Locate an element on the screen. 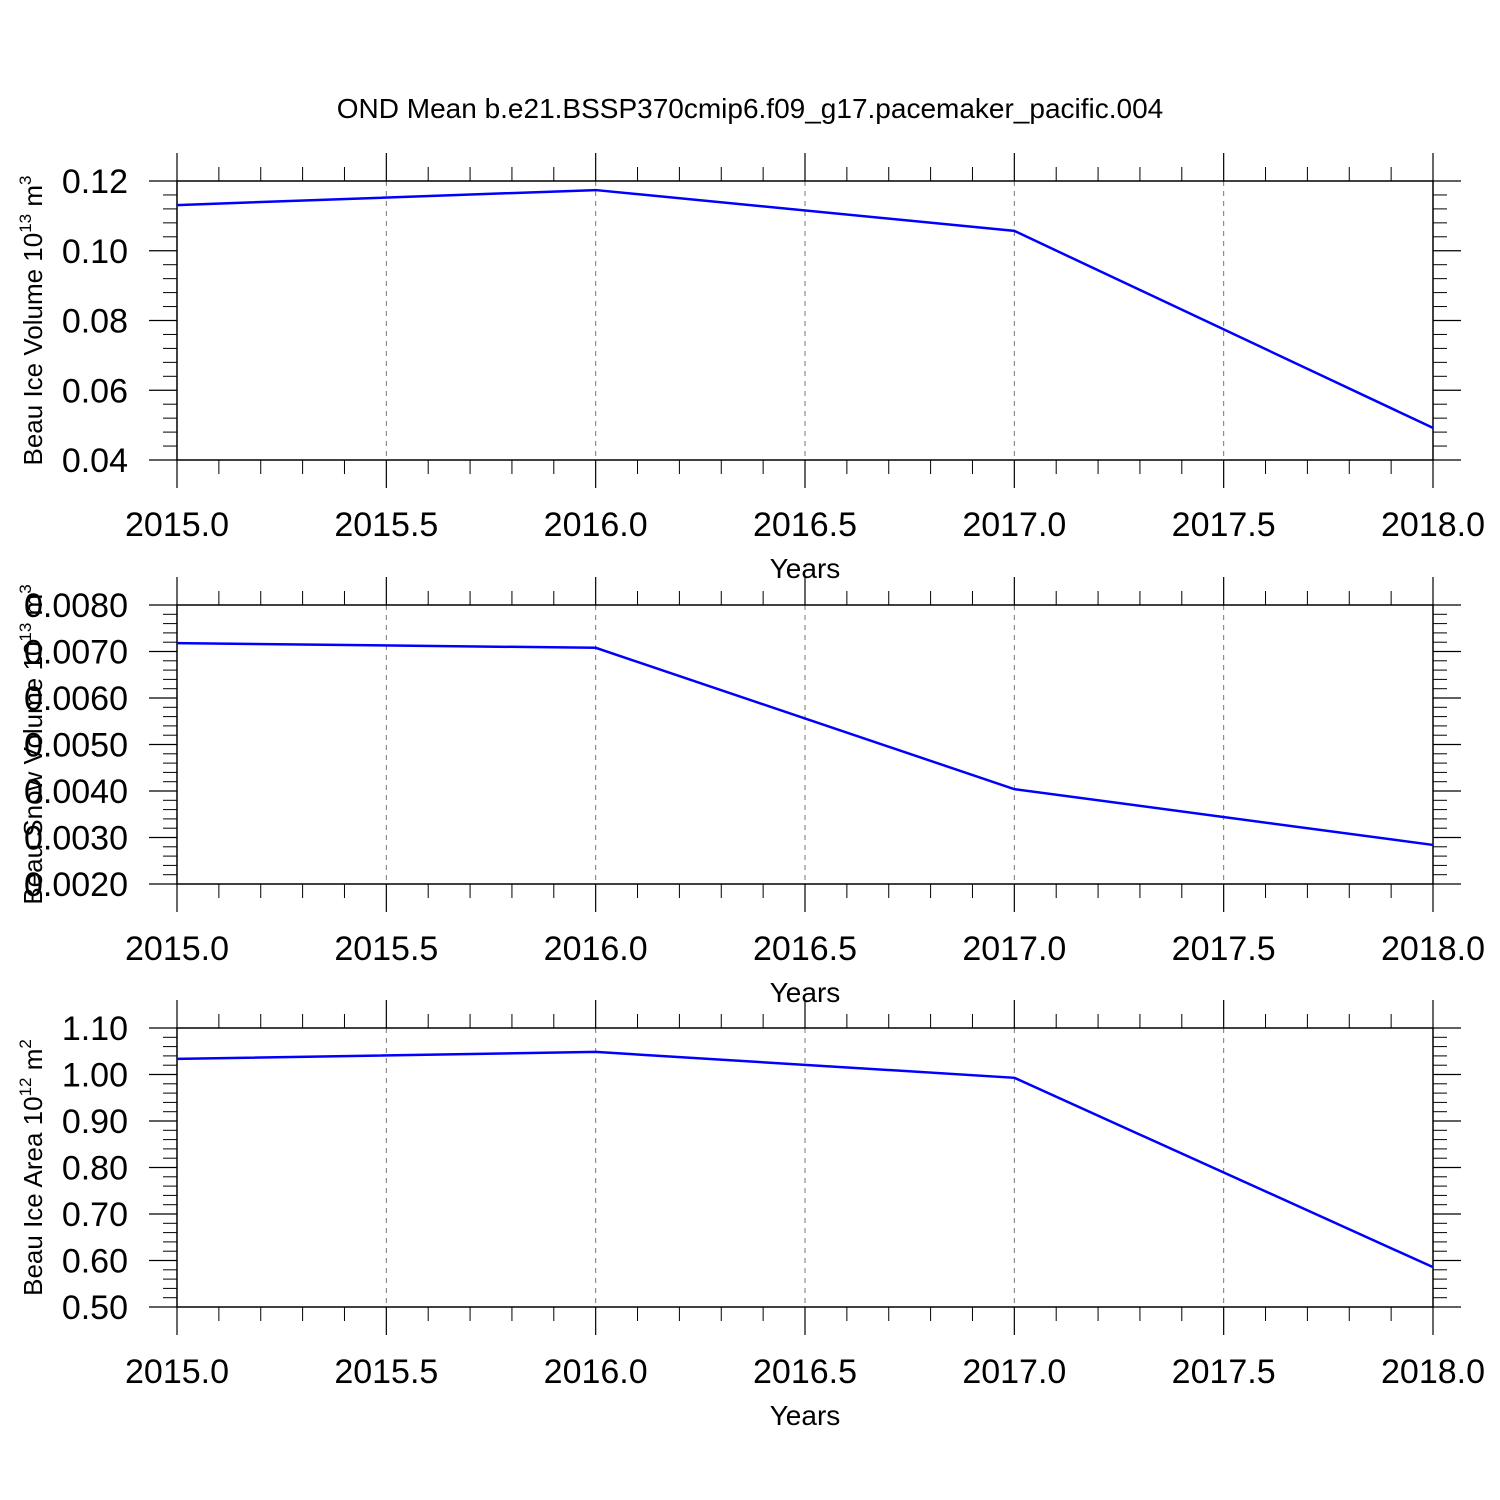 Image resolution: width=1500 pixels, height=1500 pixels. y-axis-label-exponent: 12 is located at coordinates (25, 1086).